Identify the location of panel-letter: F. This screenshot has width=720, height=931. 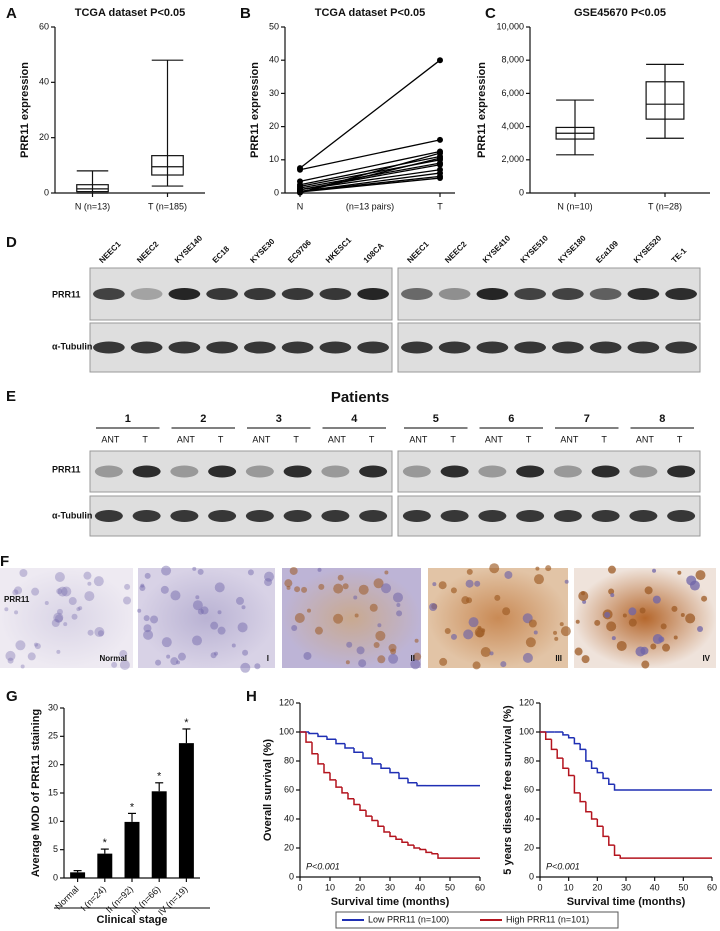
(4, 561).